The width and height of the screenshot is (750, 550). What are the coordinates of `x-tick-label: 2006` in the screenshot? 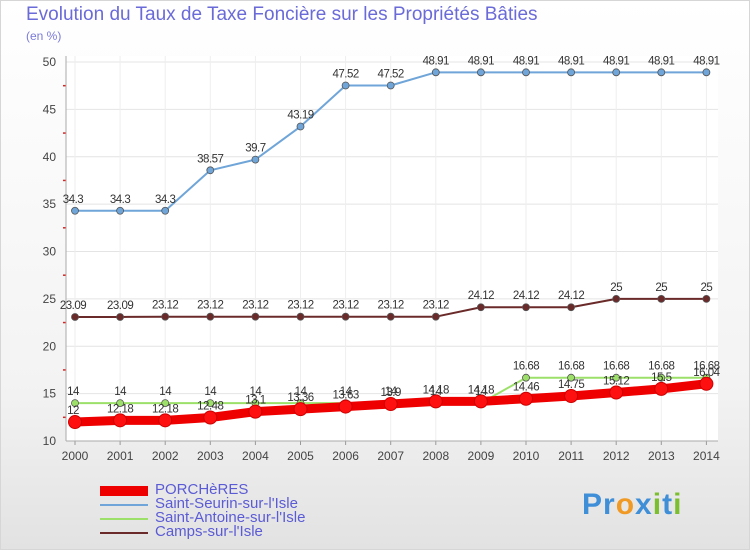 It's located at (345, 456).